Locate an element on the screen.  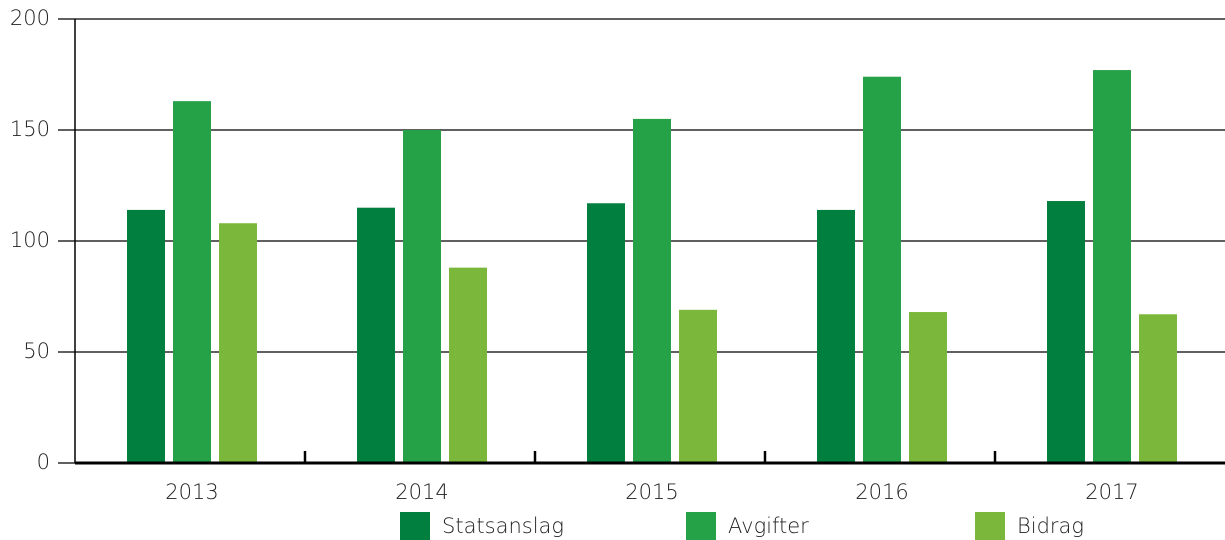
x-tick-label: 2016 is located at coordinates (881, 492).